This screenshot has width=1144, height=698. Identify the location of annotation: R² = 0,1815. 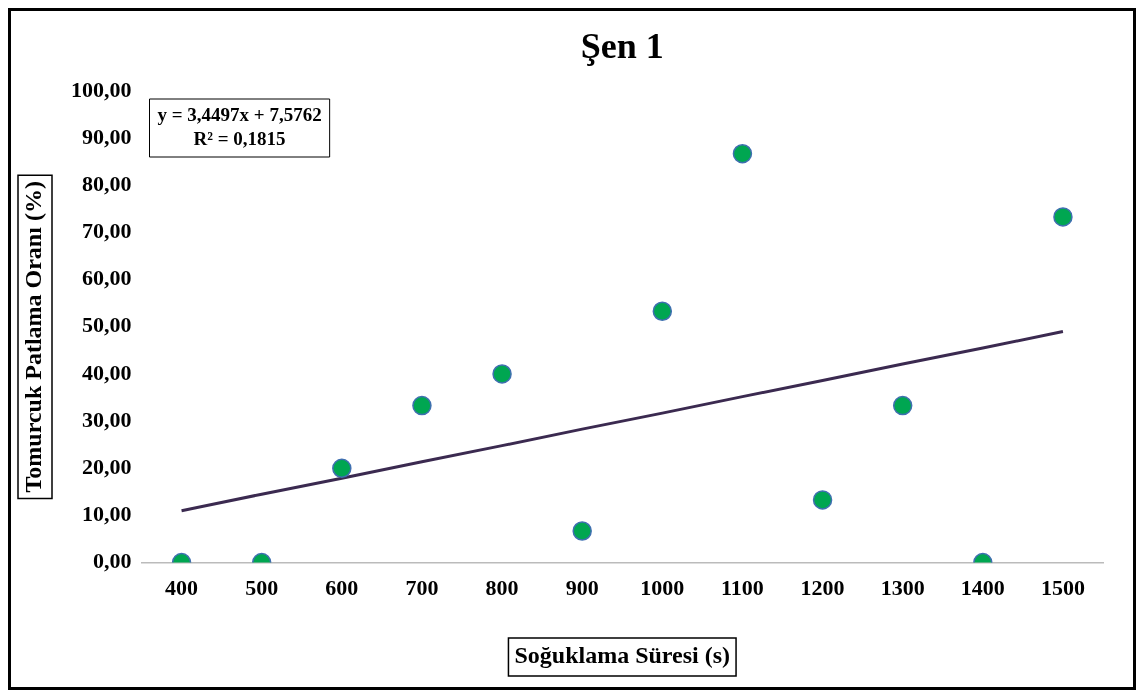
(239, 138).